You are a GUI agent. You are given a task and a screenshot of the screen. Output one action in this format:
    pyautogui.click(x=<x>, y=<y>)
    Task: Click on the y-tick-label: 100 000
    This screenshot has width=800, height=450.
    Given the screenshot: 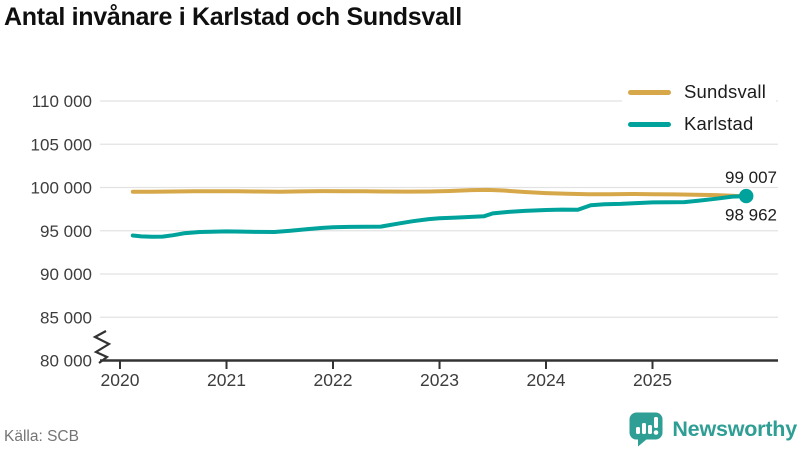 What is the action you would take?
    pyautogui.click(x=61, y=188)
    